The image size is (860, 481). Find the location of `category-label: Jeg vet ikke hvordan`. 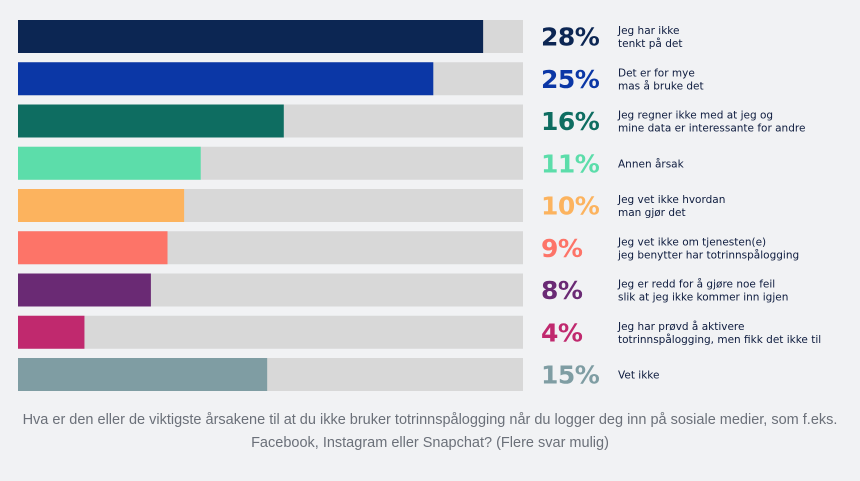

category-label: Jeg vet ikke hvordan is located at coordinates (671, 200).